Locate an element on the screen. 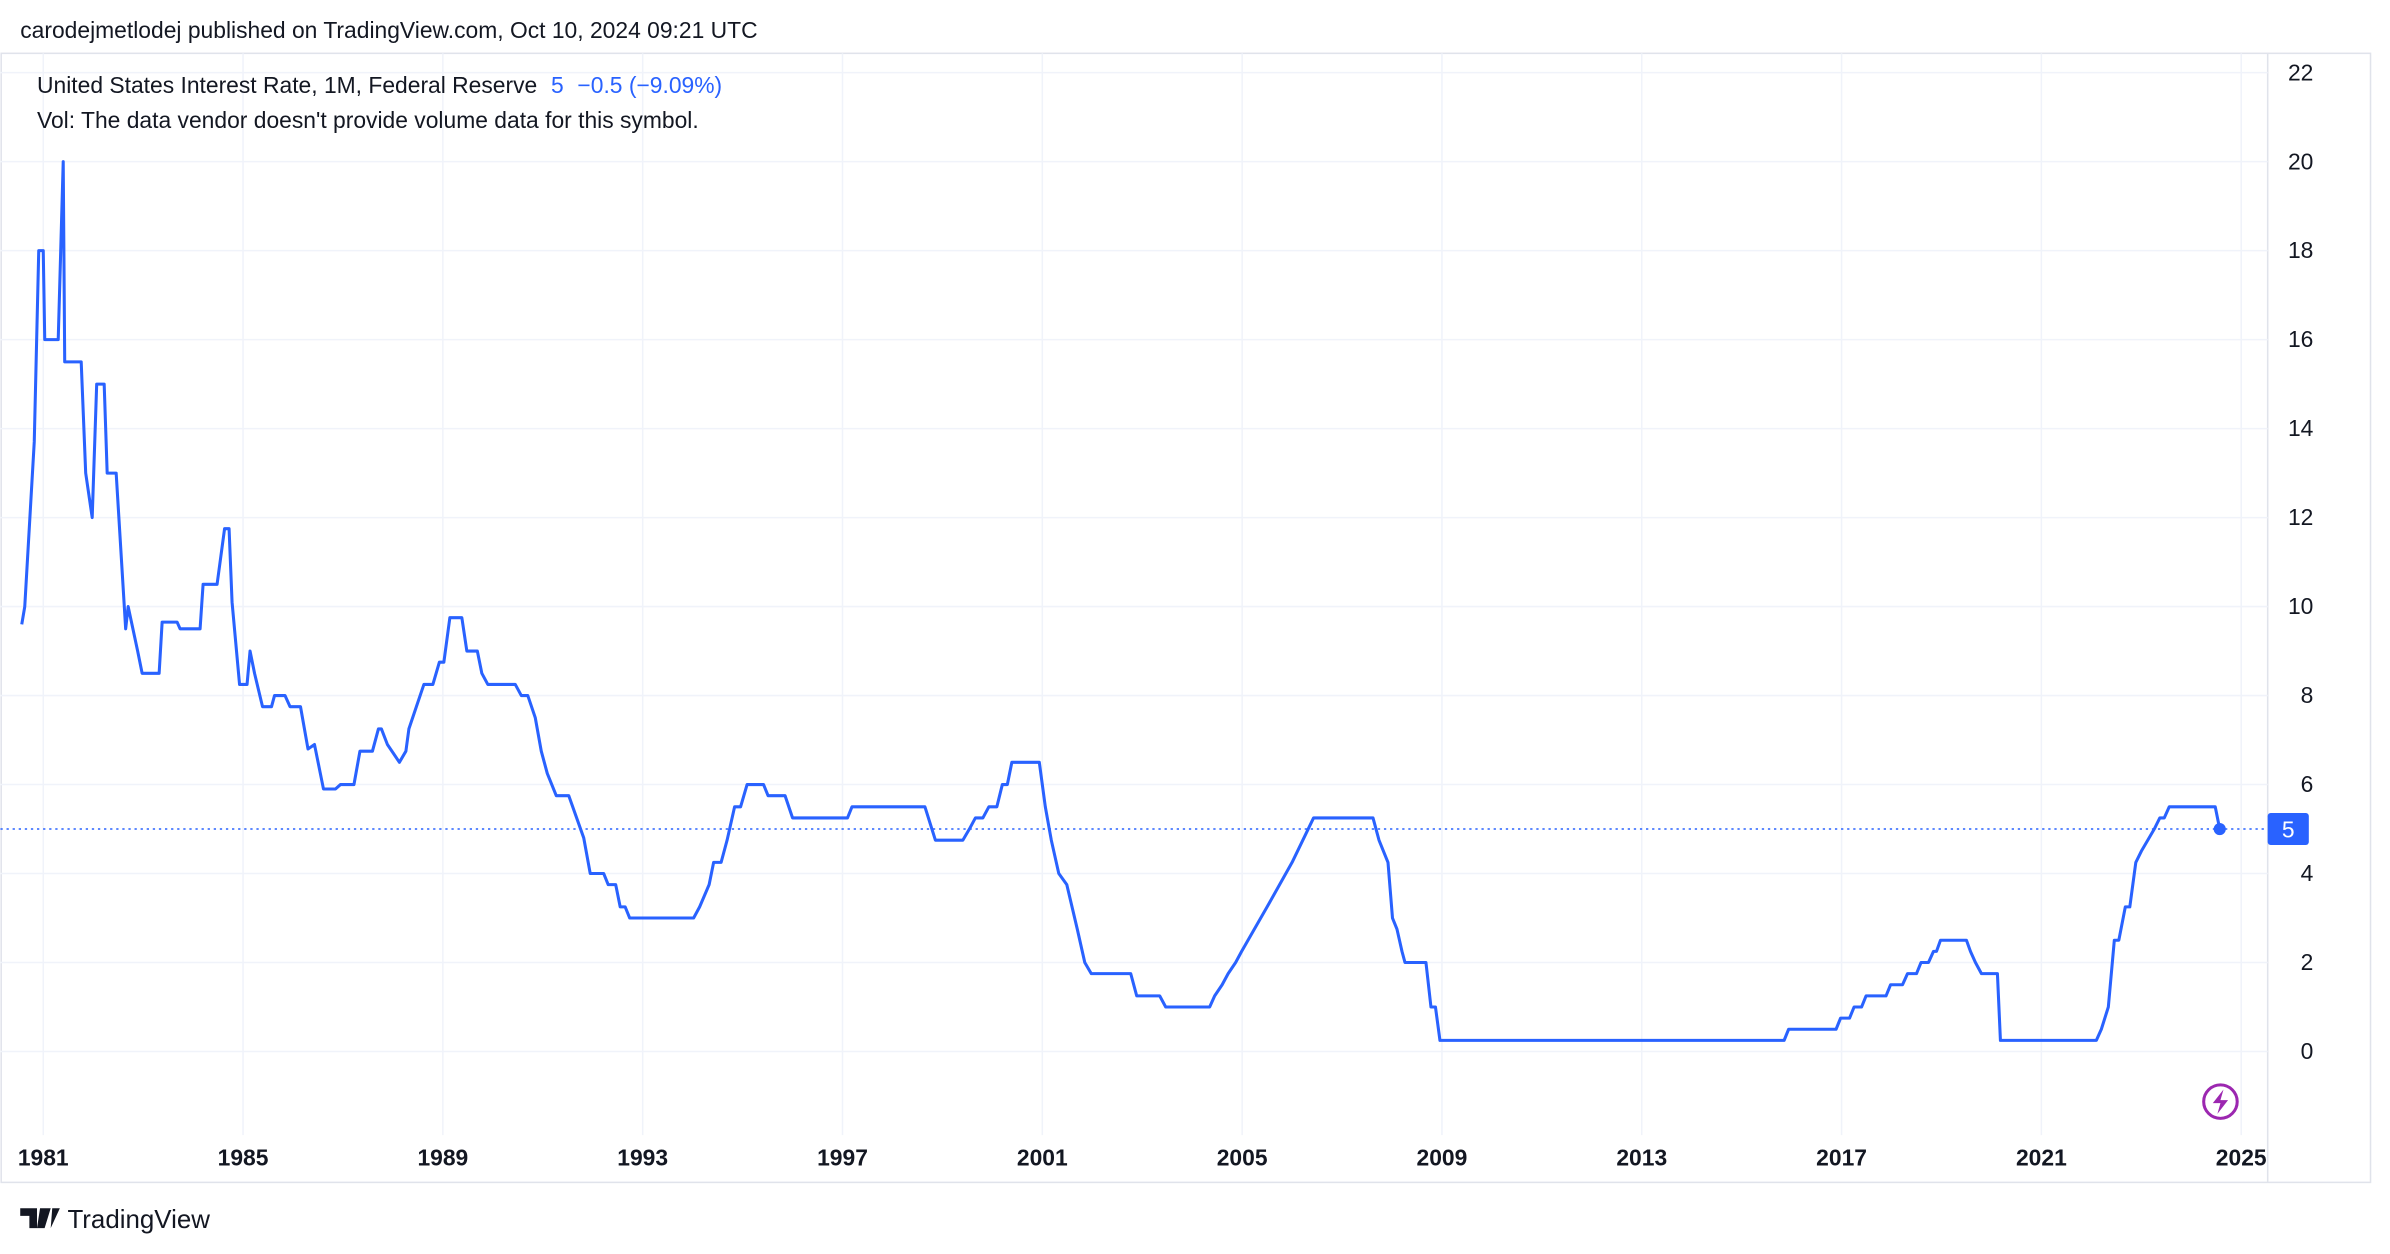 The image size is (2390, 1254). x-tick-label: 2001 is located at coordinates (1042, 1158).